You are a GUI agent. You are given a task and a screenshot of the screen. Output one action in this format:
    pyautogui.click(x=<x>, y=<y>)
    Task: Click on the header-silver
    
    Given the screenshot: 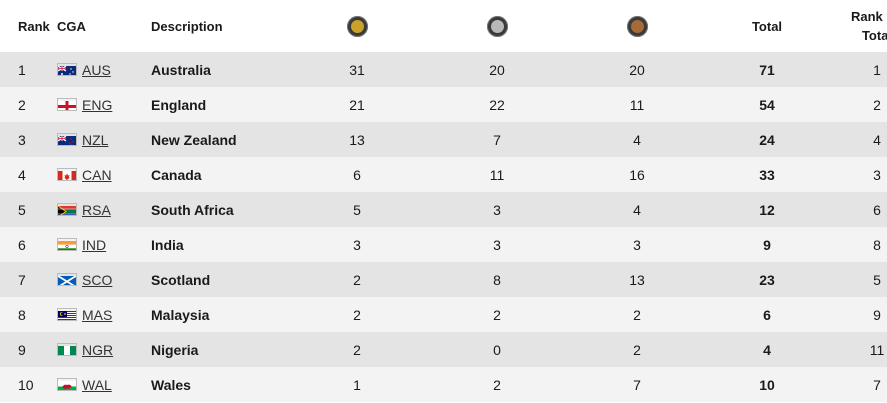 What is the action you would take?
    pyautogui.click(x=497, y=26)
    